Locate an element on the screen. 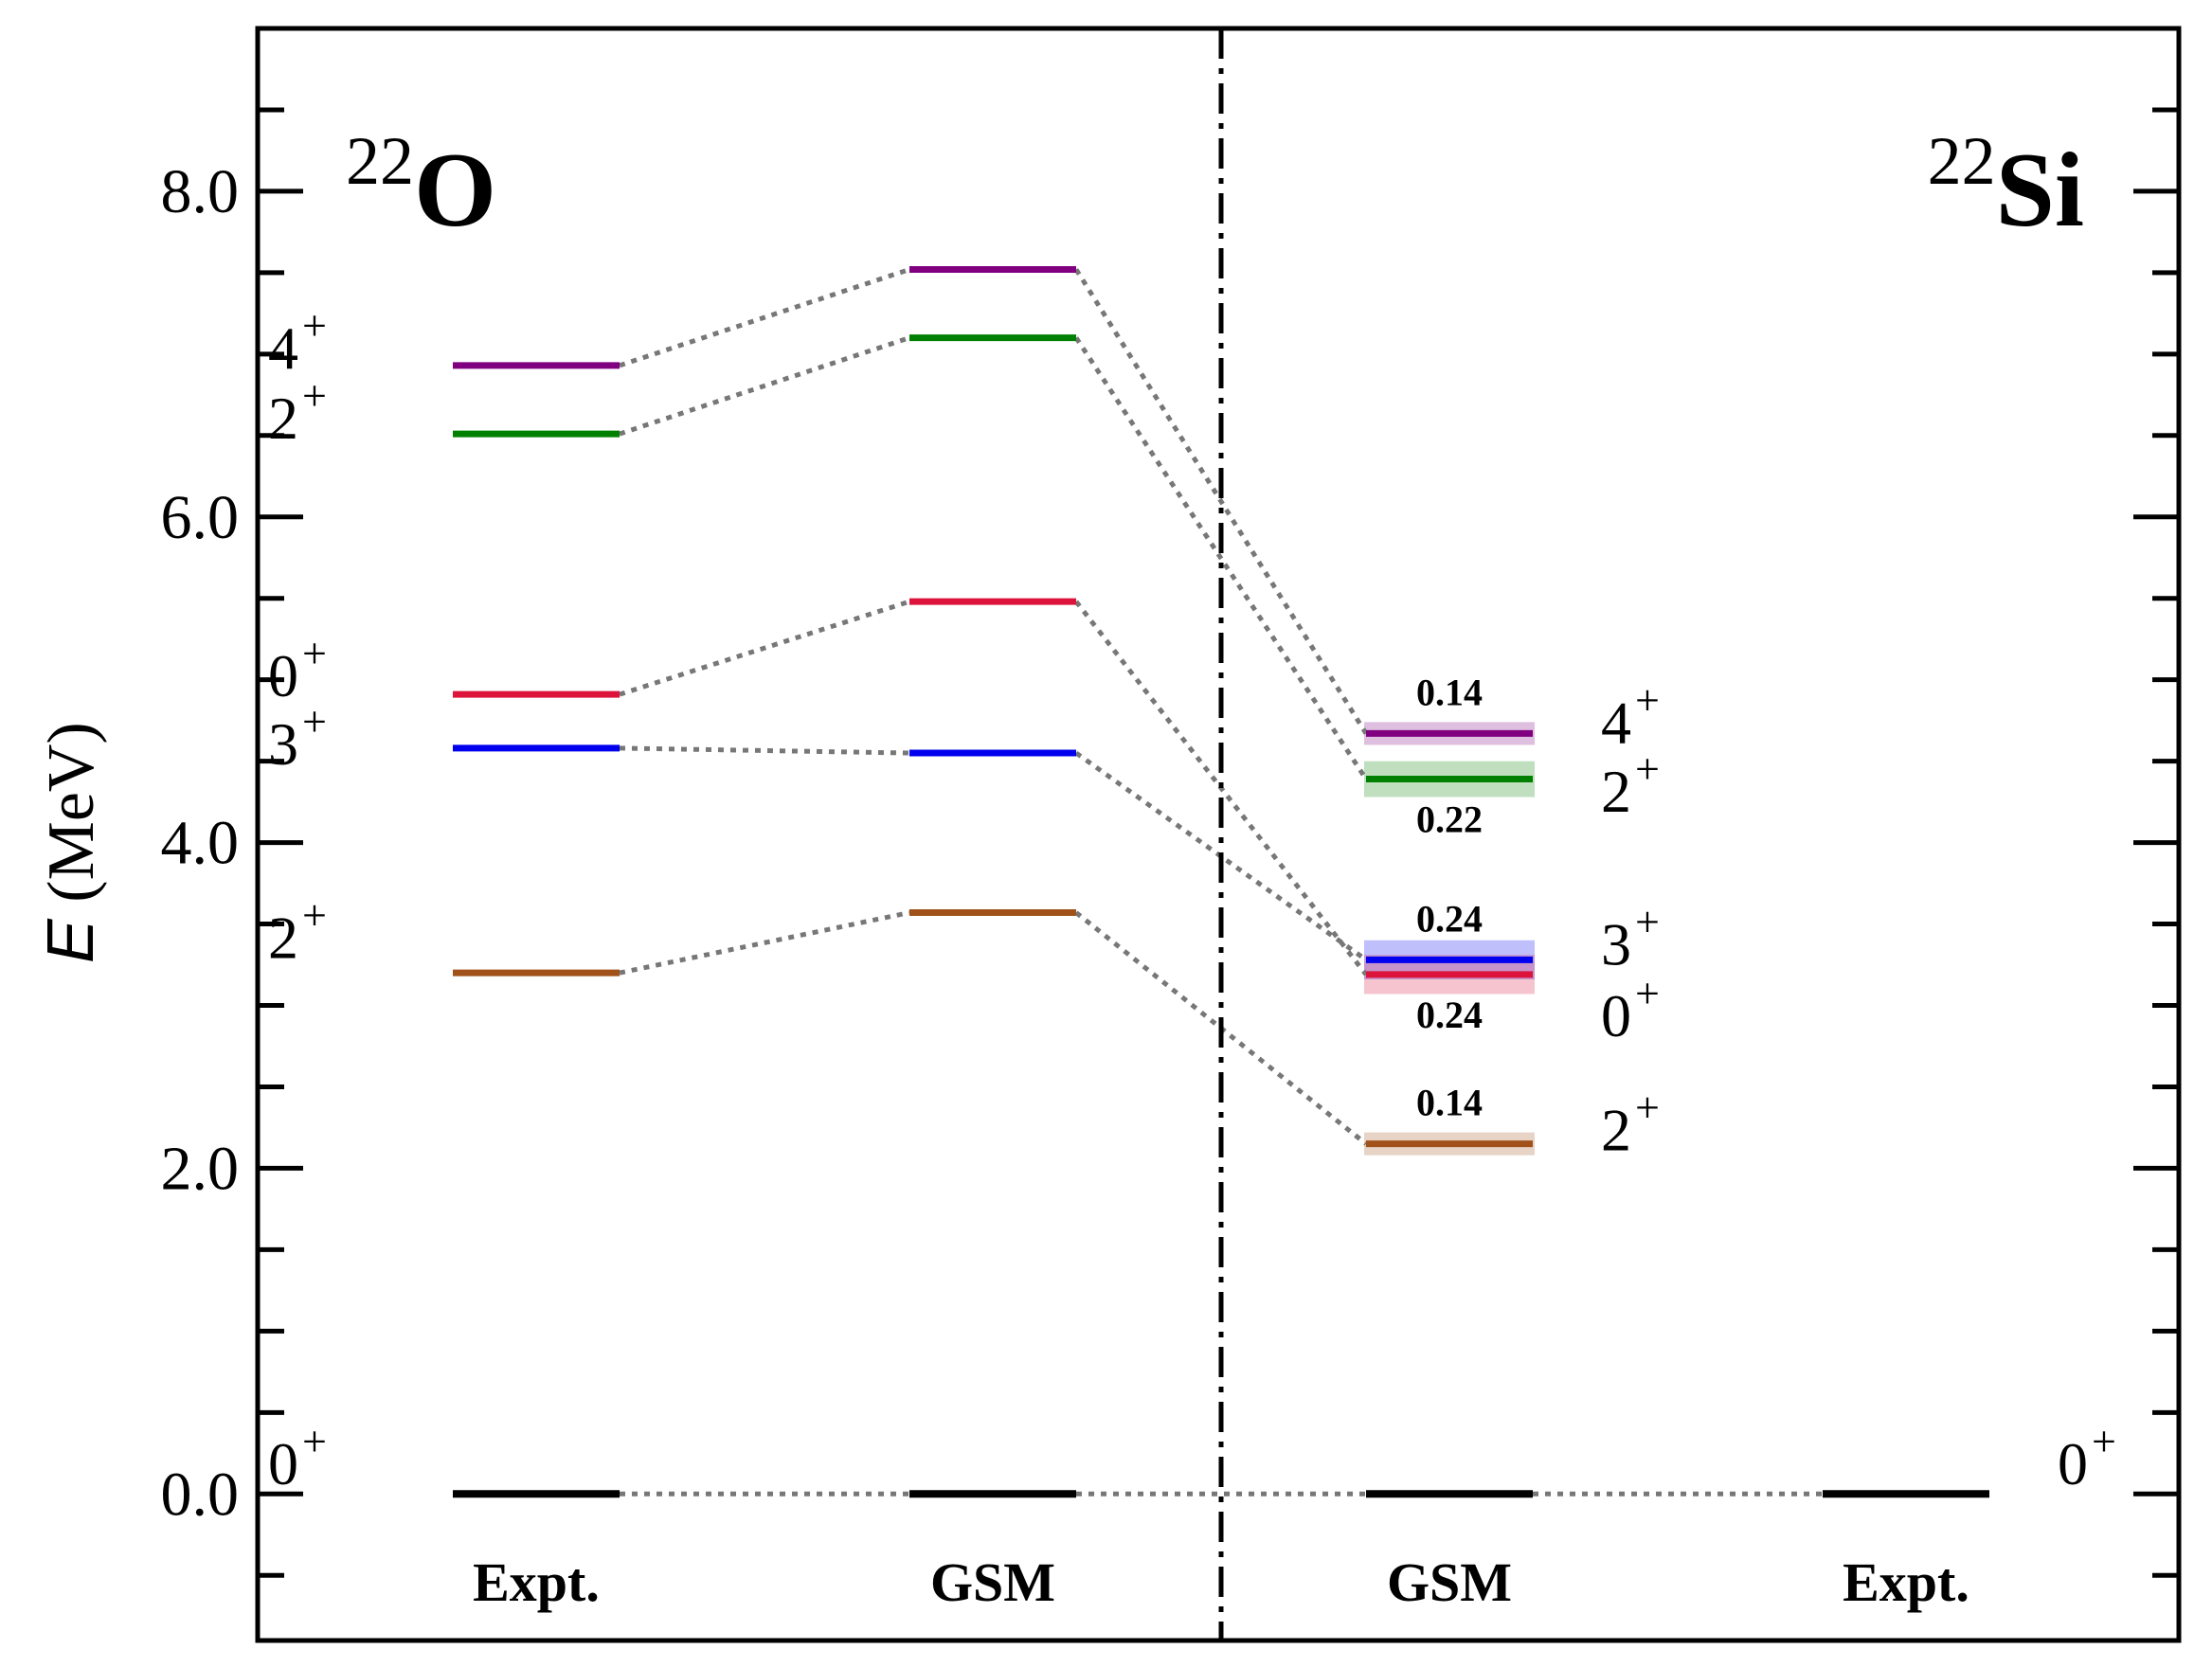  y-tick-label: 6.0 is located at coordinates (201, 517).